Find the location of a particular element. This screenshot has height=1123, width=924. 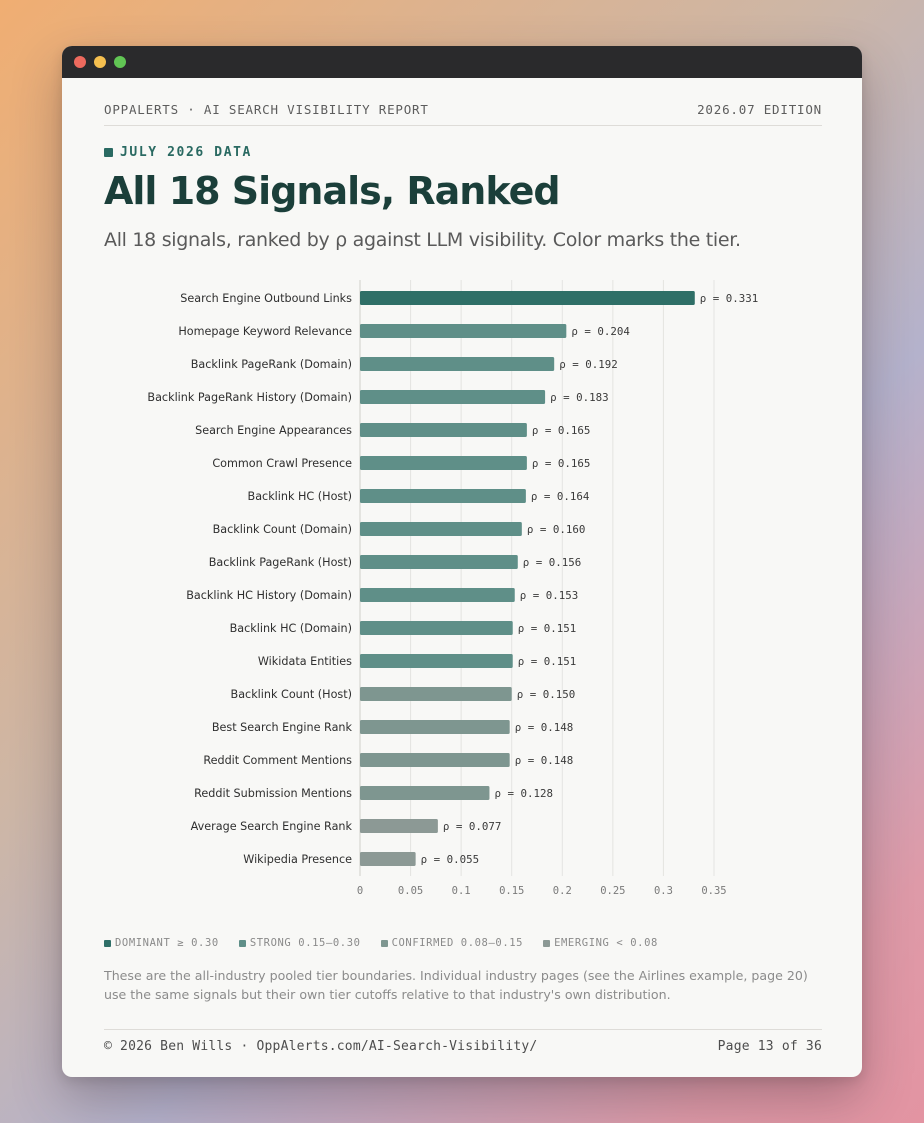

value-label: ρ = 0.077 is located at coordinates (472, 826).